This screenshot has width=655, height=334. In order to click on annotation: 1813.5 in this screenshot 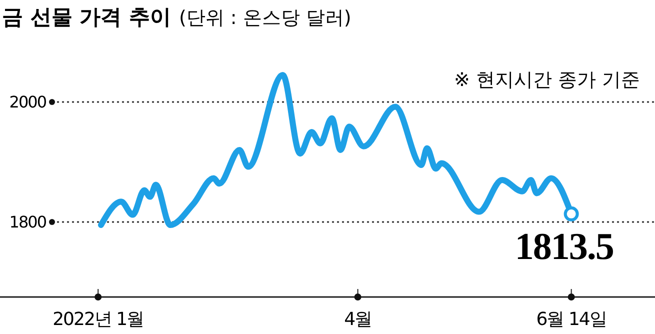, I will do `click(564, 247)`.